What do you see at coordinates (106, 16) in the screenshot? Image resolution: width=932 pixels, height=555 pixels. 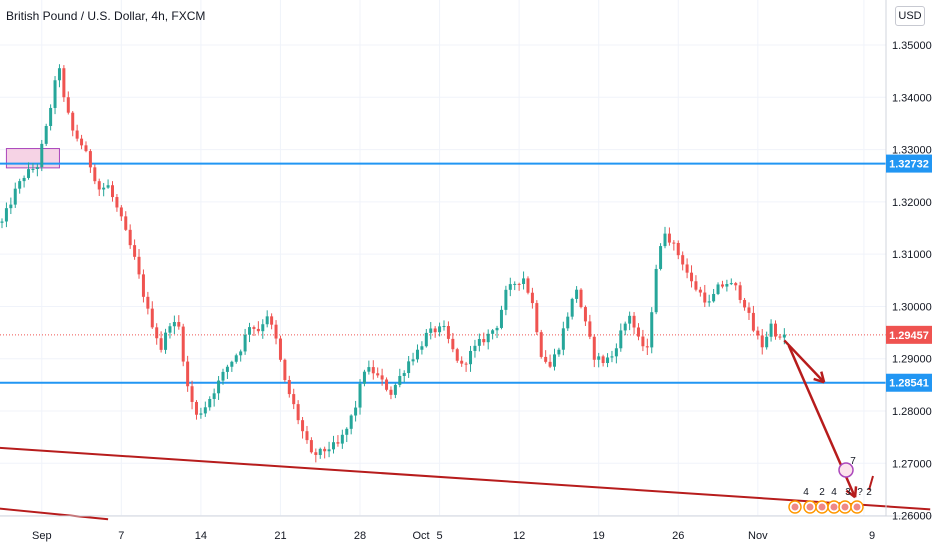 I see `chart-title: British Pound / U.S. Dollar, 4h, FXCM` at bounding box center [106, 16].